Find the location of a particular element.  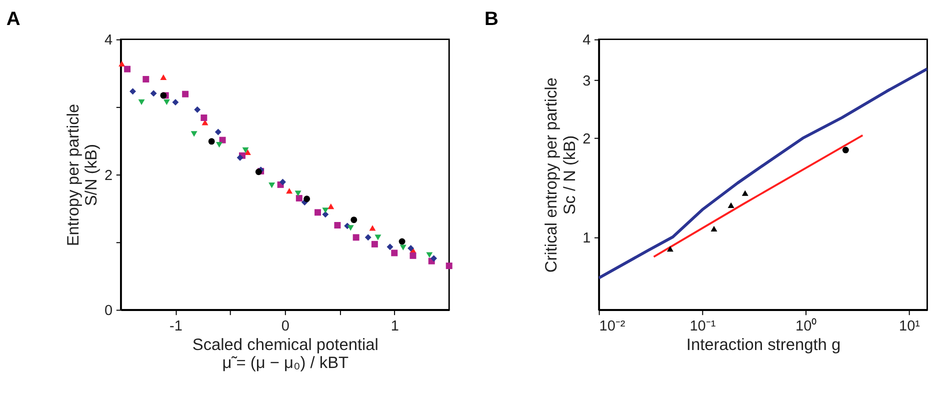

y-axis-title: Entropy per particle S/N (kB) is located at coordinates (82, 175).